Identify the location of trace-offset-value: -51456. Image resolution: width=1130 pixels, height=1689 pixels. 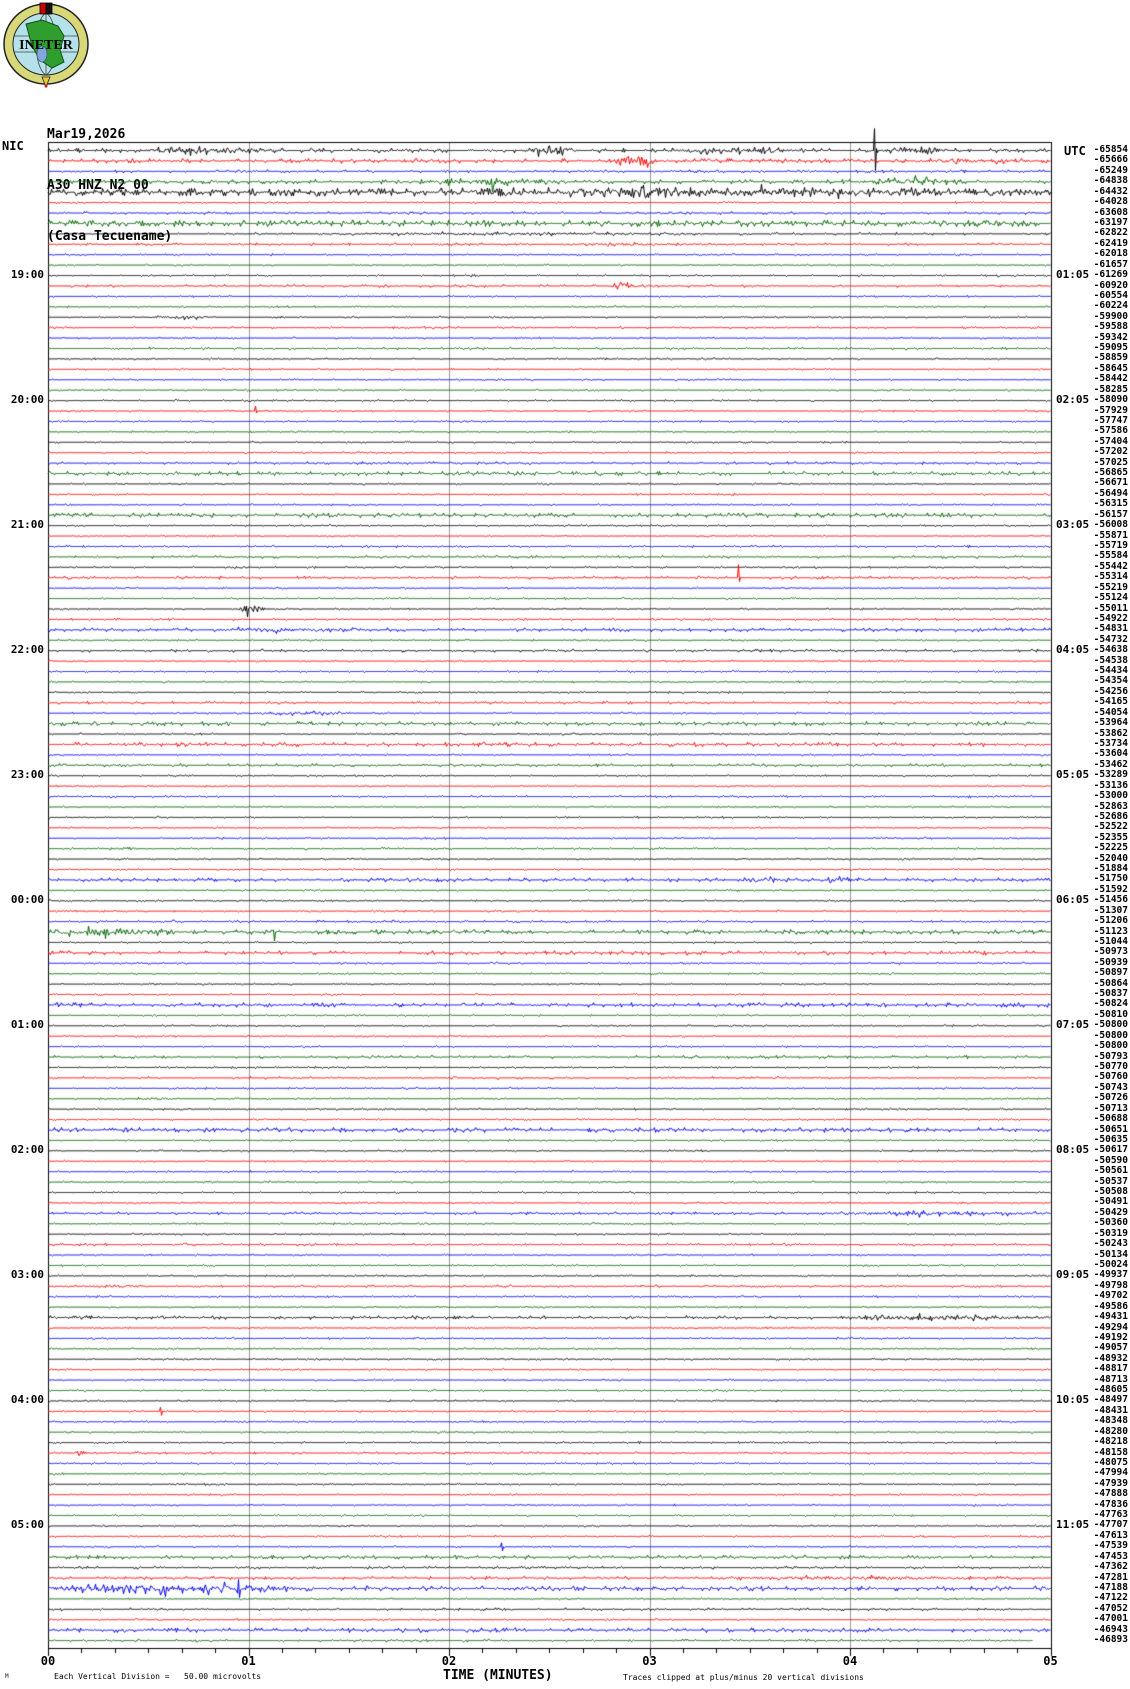
(1110, 900).